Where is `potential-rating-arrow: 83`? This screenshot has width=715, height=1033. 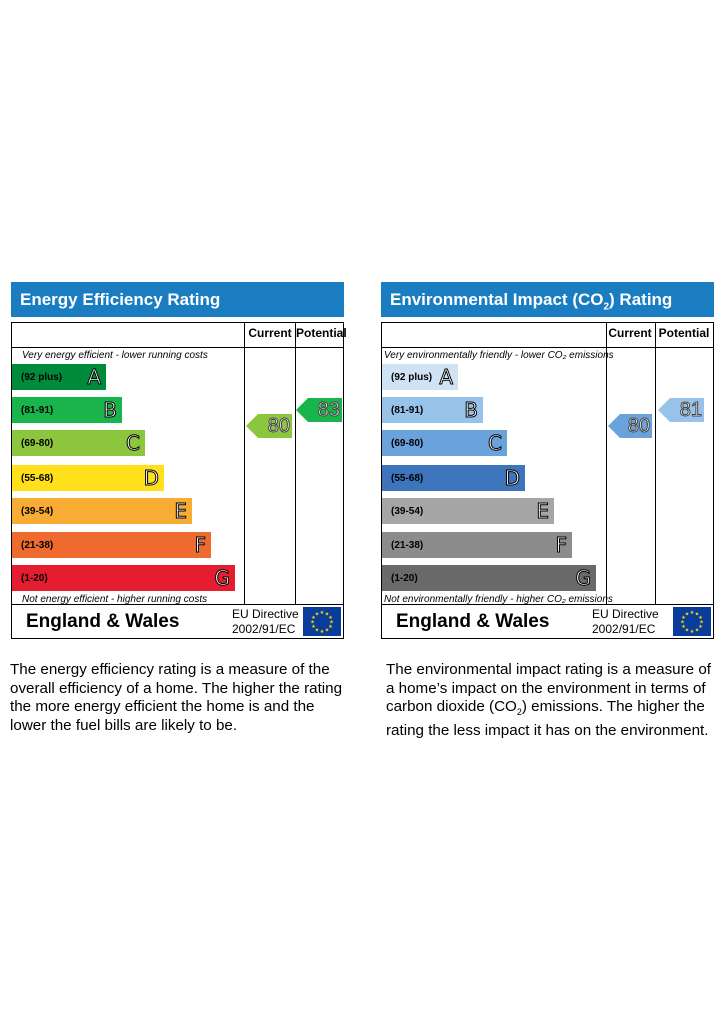
potential-rating-arrow: 83 is located at coordinates (319, 410).